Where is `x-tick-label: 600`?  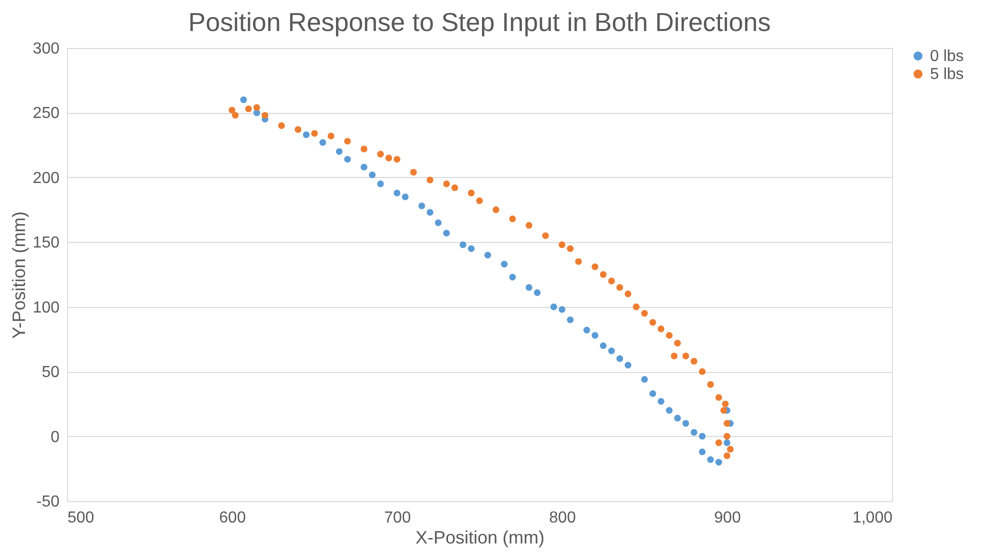 x-tick-label: 600 is located at coordinates (232, 518).